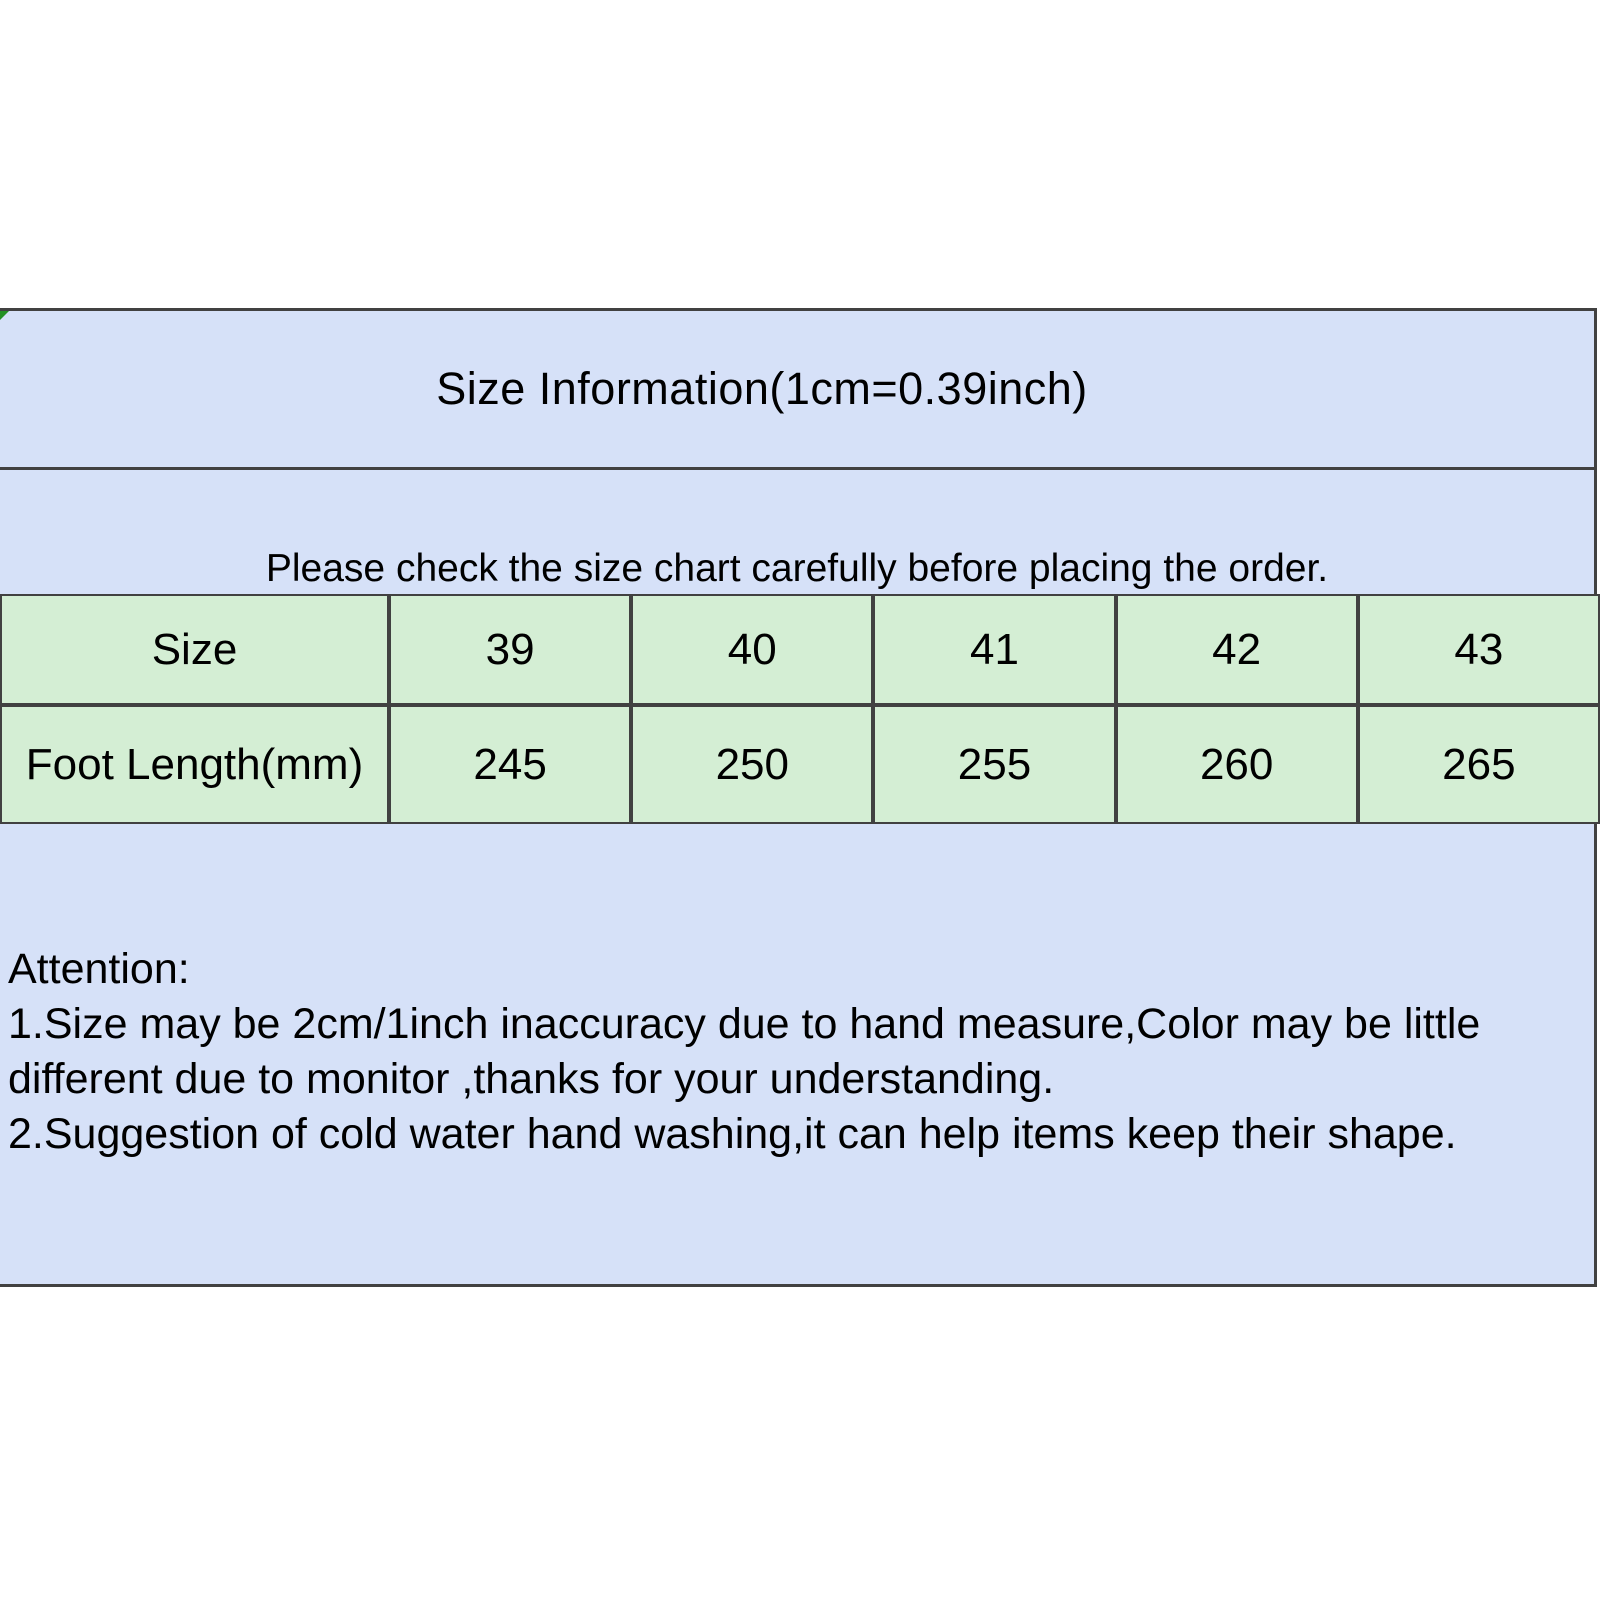 The height and width of the screenshot is (1600, 1600). What do you see at coordinates (1236, 649) in the screenshot?
I see `size-value: 42` at bounding box center [1236, 649].